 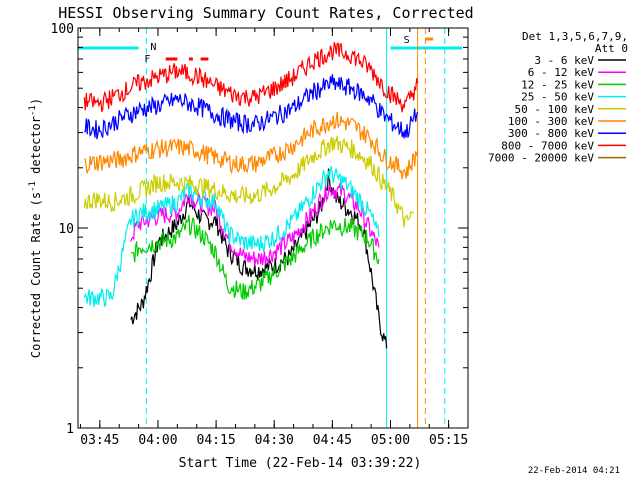 What do you see at coordinates (564, 60) in the screenshot?
I see `legend-label: 3 - 6 keV` at bounding box center [564, 60].